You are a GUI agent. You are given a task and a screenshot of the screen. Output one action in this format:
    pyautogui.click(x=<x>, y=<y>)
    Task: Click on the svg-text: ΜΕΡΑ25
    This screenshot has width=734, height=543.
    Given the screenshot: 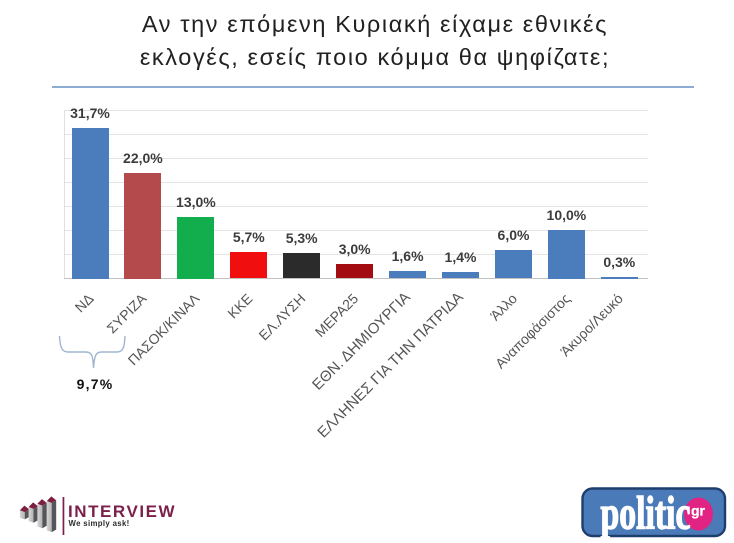 What is the action you would take?
    pyautogui.click(x=337, y=315)
    